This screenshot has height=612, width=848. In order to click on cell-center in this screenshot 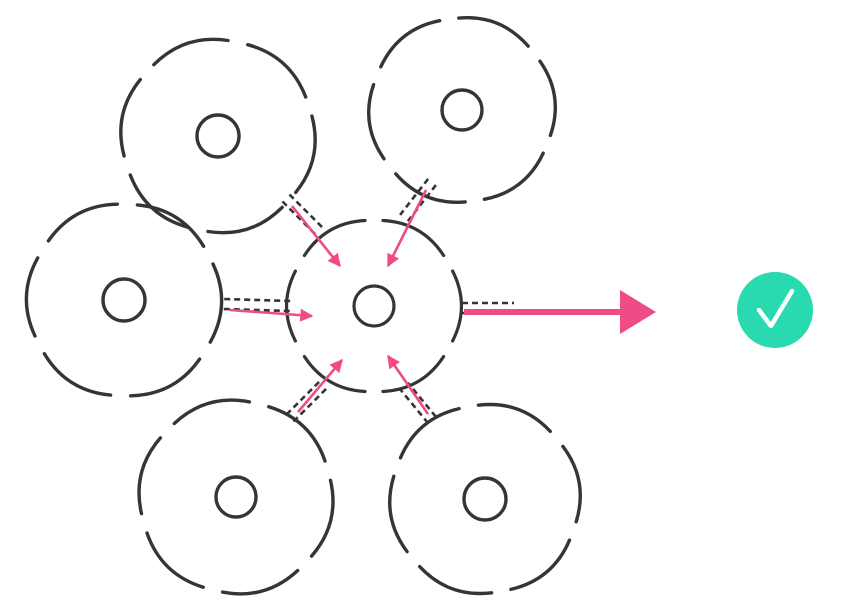, I will do `click(374, 306)`.